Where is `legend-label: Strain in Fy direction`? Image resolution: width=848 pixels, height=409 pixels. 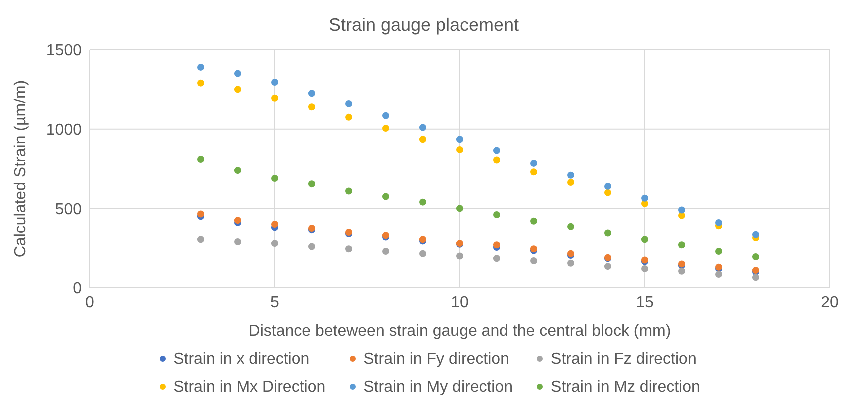 legend-label: Strain in Fy direction is located at coordinates (436, 360).